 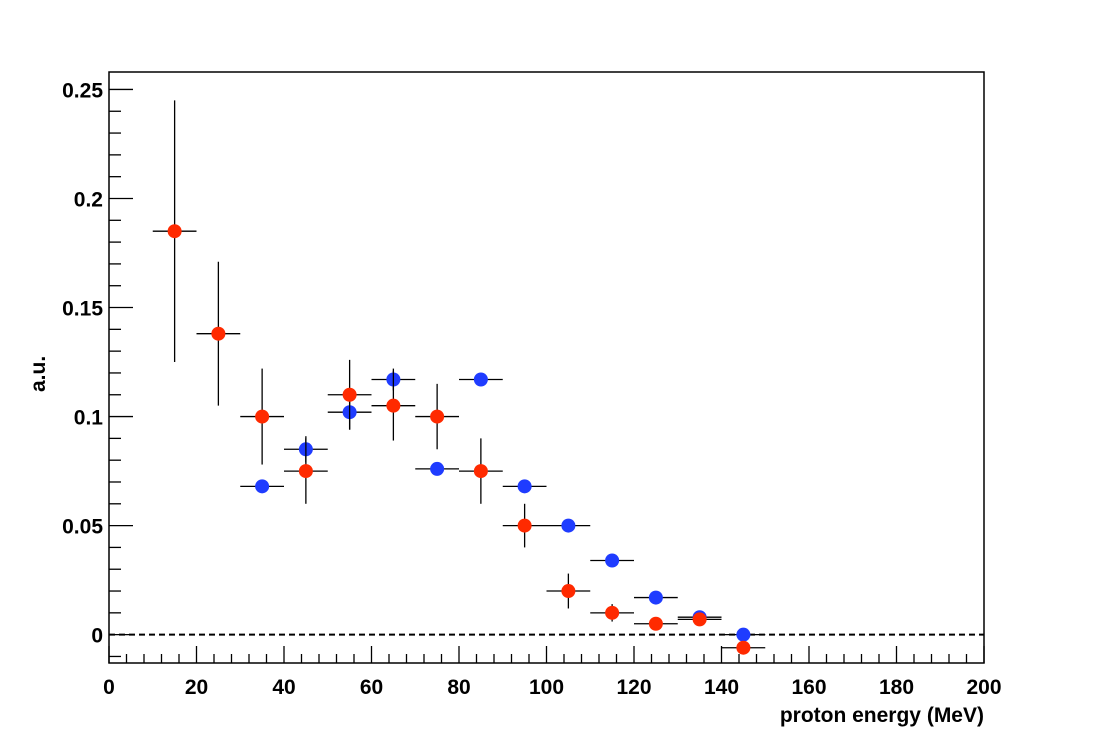 What do you see at coordinates (896, 687) in the screenshot?
I see `x-tick-label: 180` at bounding box center [896, 687].